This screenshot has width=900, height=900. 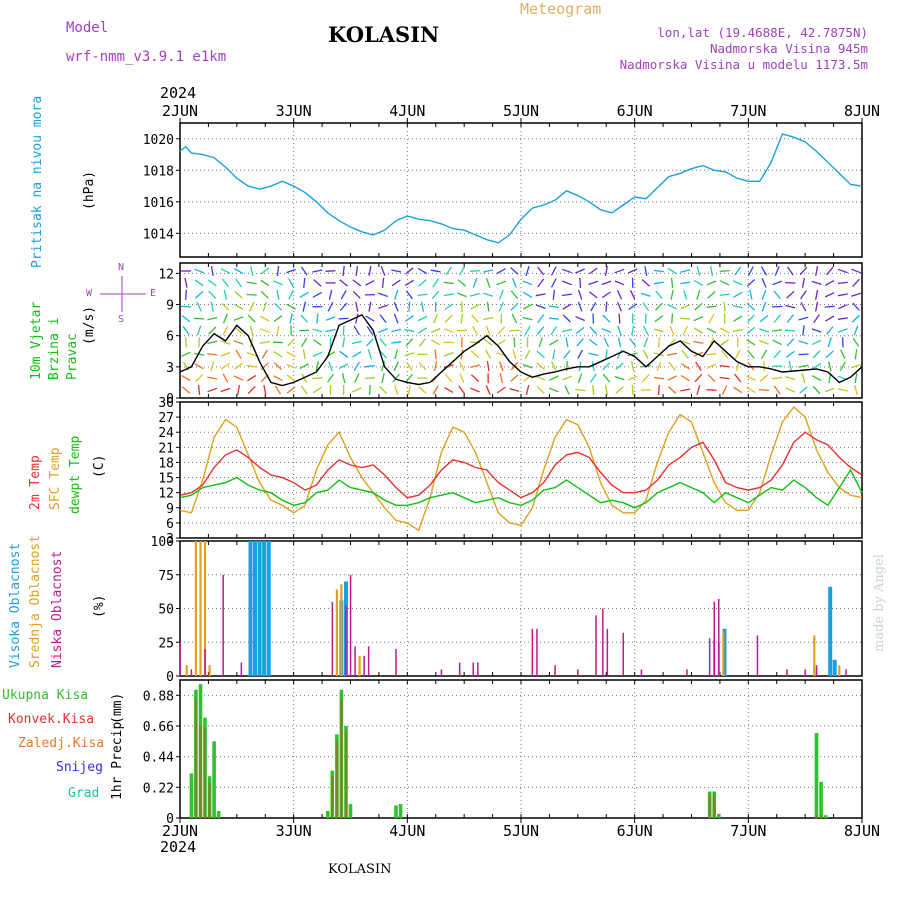 What do you see at coordinates (178, 847) in the screenshot?
I see `year-bottom: 2024` at bounding box center [178, 847].